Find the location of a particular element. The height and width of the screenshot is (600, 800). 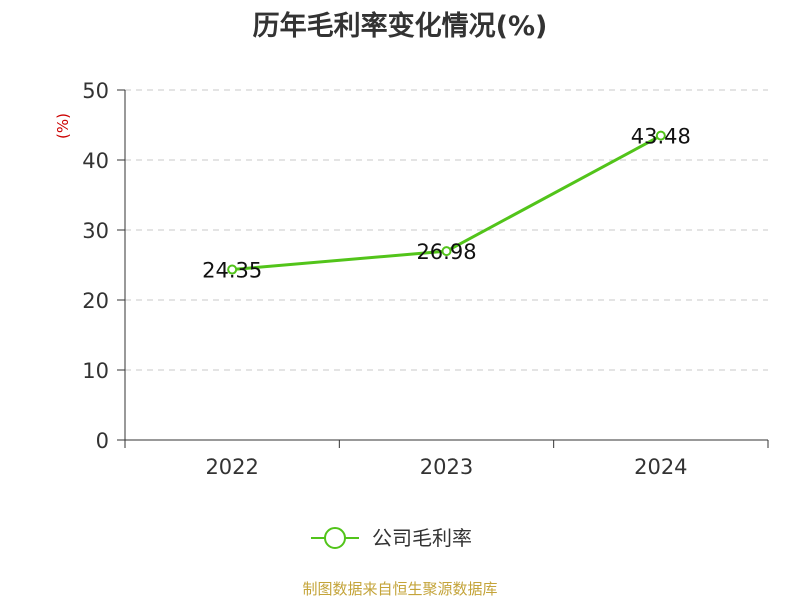

y-tick-label: 40 is located at coordinates (95, 161).